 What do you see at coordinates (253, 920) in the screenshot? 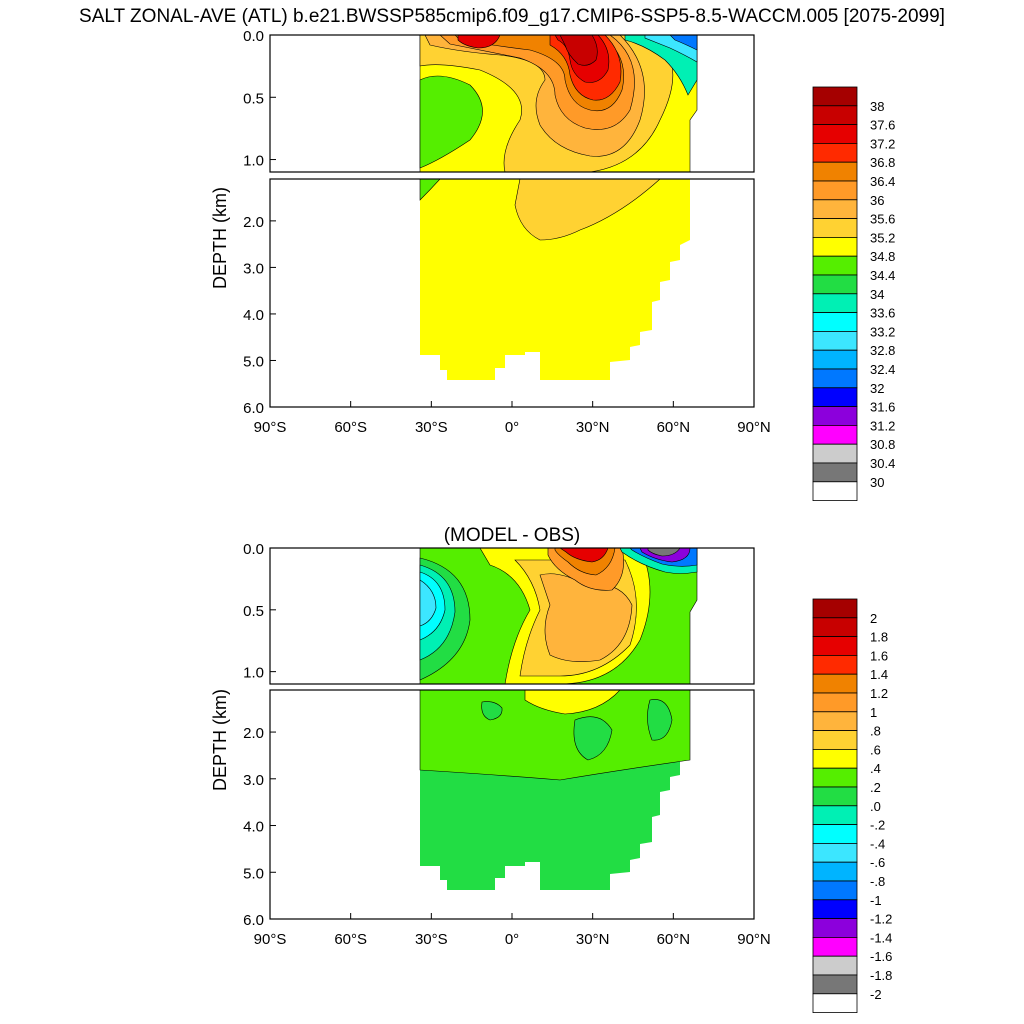
I see `y-tick-label: 6.0` at bounding box center [253, 920].